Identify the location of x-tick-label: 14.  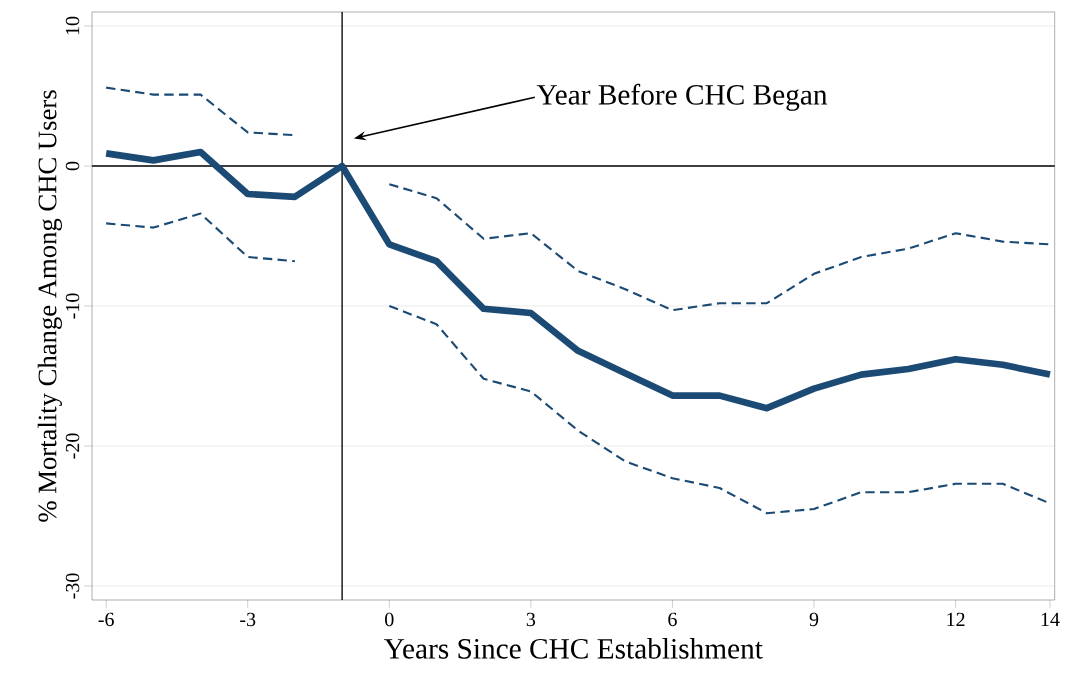
(1050, 619).